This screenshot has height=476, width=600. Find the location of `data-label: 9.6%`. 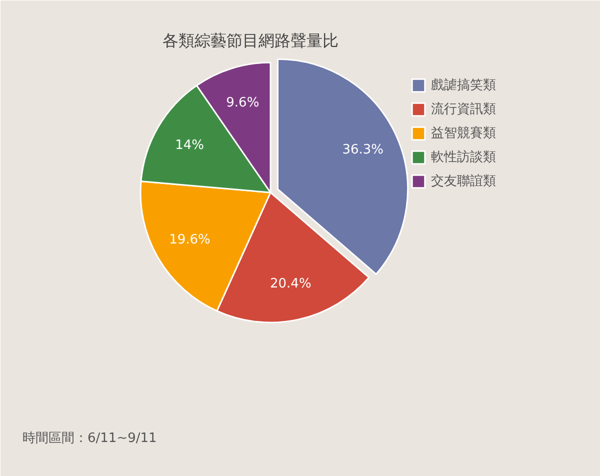

data-label: 9.6% is located at coordinates (243, 103).